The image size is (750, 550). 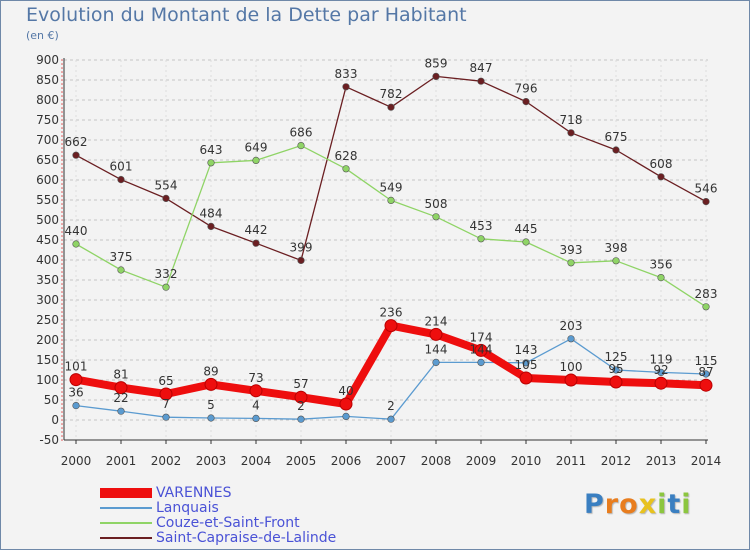 What do you see at coordinates (256, 405) in the screenshot?
I see `data-label-lanquais: 4` at bounding box center [256, 405].